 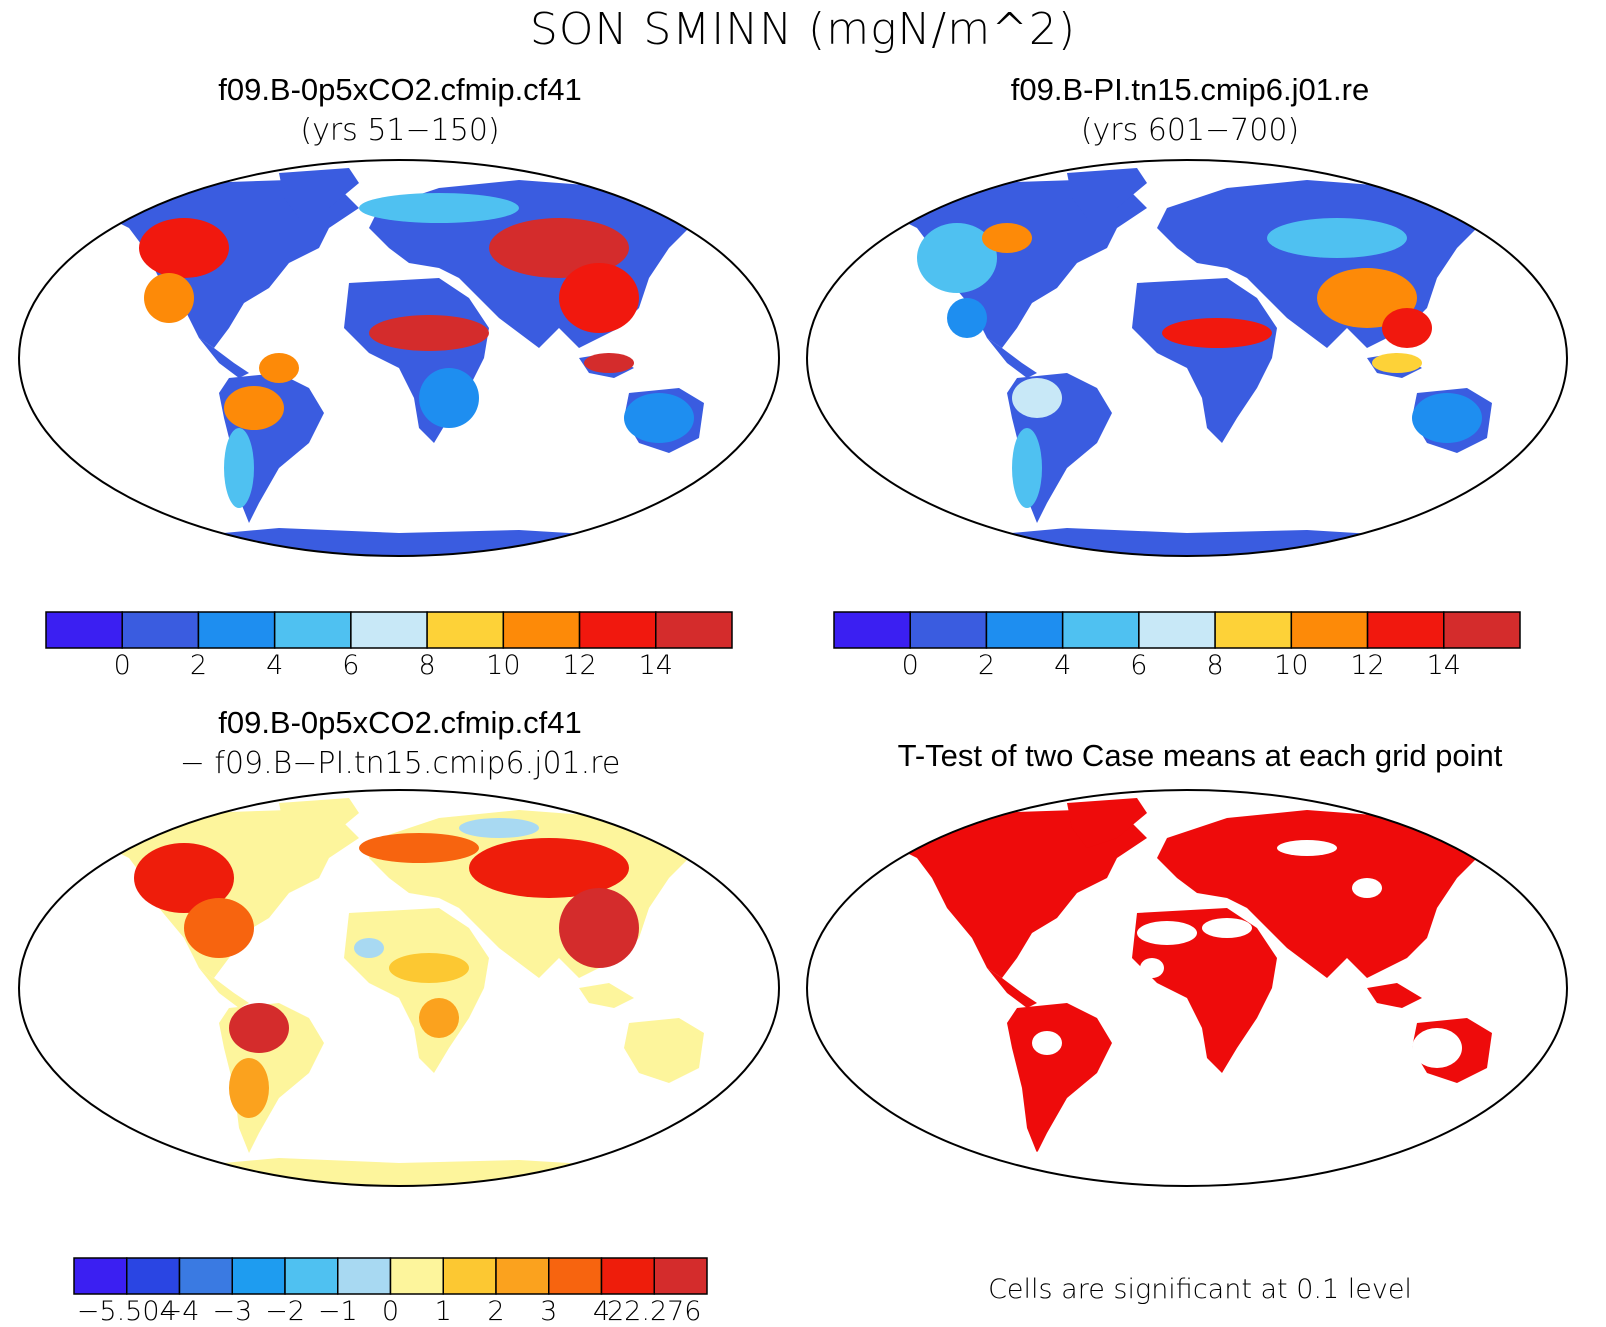 I want to click on colorbar-tick-label: 1, so click(x=443, y=1311).